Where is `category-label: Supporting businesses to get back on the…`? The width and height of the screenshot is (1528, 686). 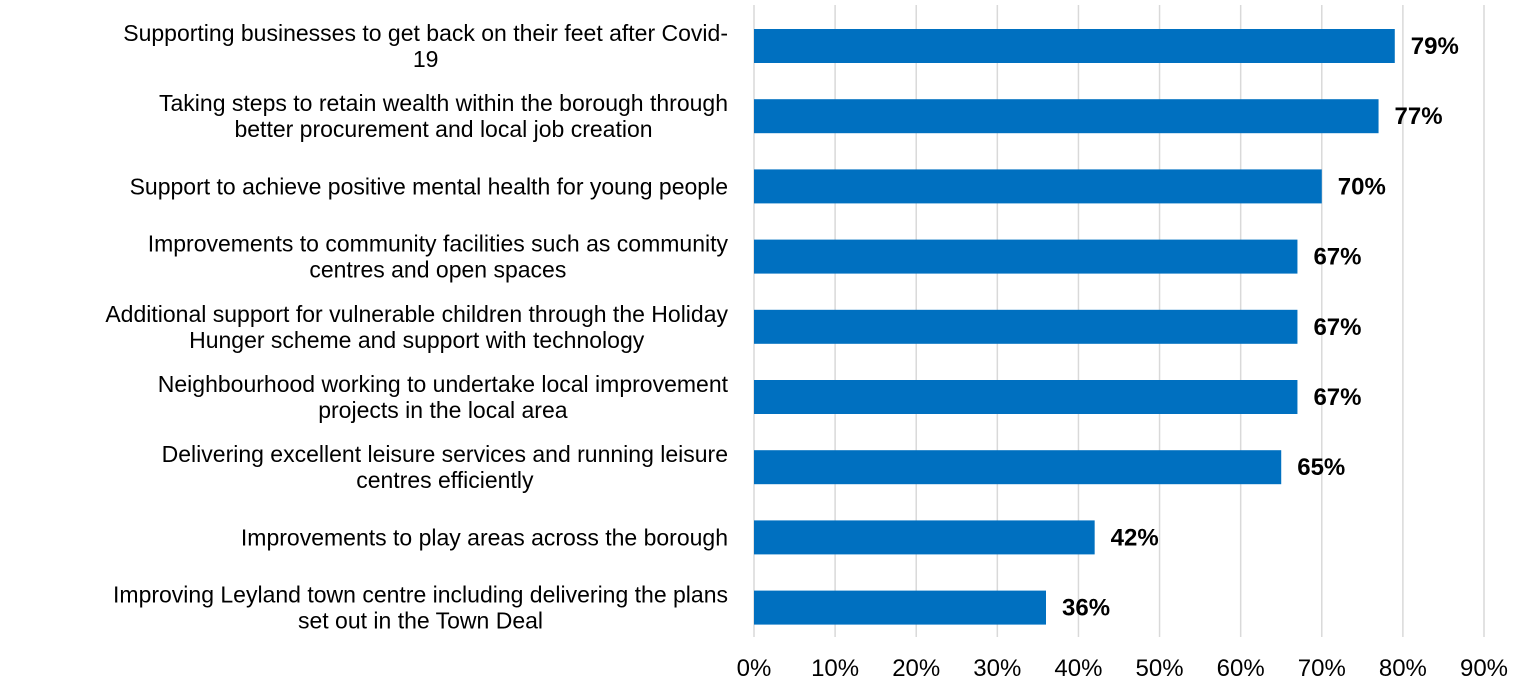 category-label: Supporting businesses to get back on the… is located at coordinates (425, 46).